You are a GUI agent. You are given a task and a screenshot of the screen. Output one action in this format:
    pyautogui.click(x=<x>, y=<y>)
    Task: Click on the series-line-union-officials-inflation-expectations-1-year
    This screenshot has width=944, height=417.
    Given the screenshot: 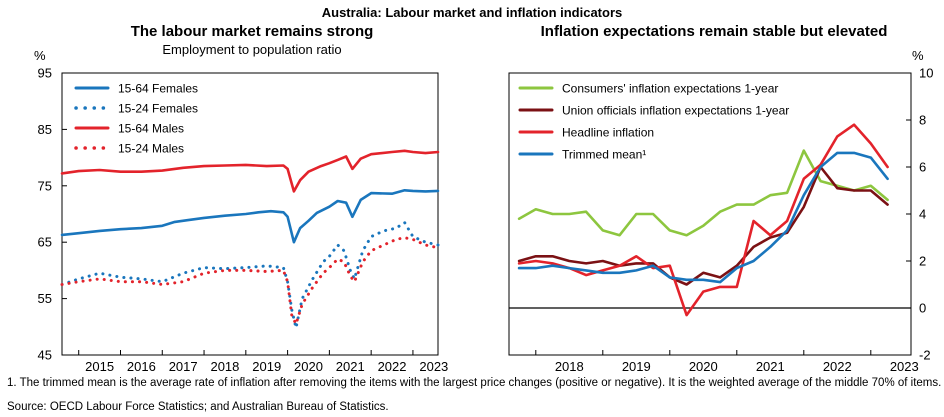 What is the action you would take?
    pyautogui.click(x=703, y=225)
    